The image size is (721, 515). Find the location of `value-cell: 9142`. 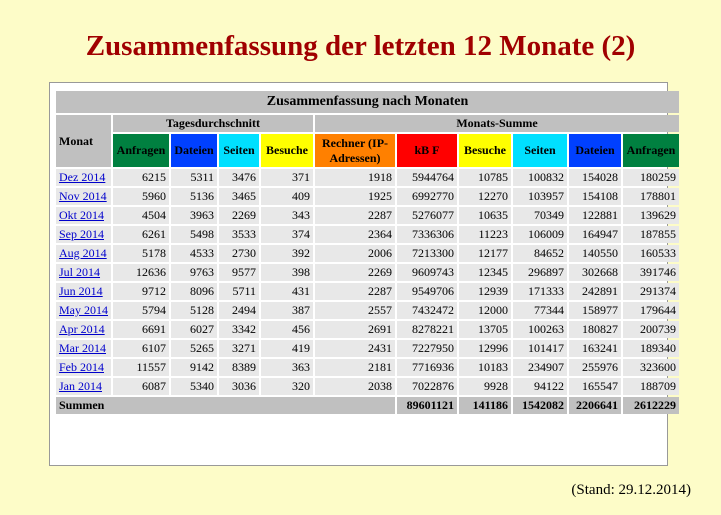

value-cell: 9142 is located at coordinates (194, 367).